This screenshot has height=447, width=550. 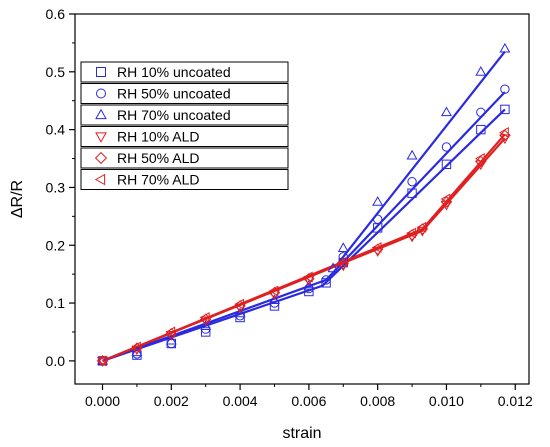 I want to click on y-tick-label: 0.2, so click(x=56, y=245).